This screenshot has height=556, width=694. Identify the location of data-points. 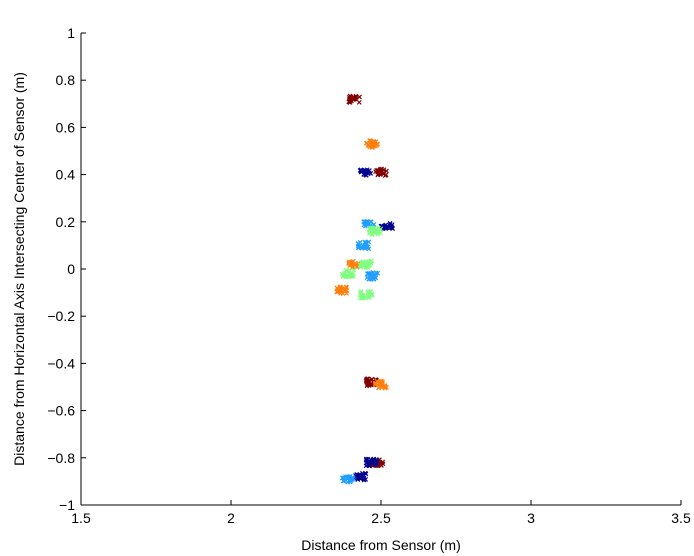
(365, 289).